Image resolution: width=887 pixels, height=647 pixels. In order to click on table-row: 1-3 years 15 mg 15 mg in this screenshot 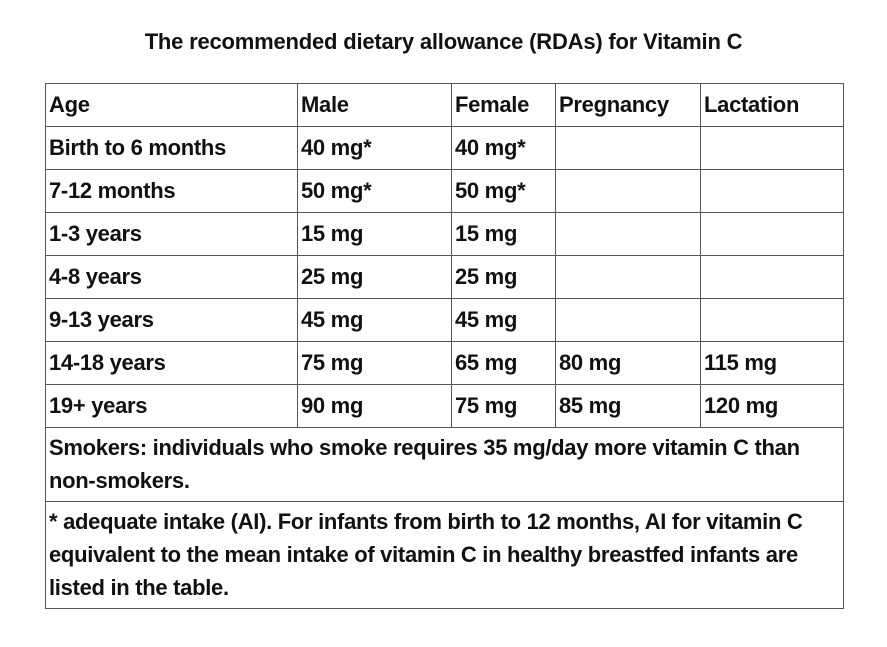, I will do `click(444, 234)`.